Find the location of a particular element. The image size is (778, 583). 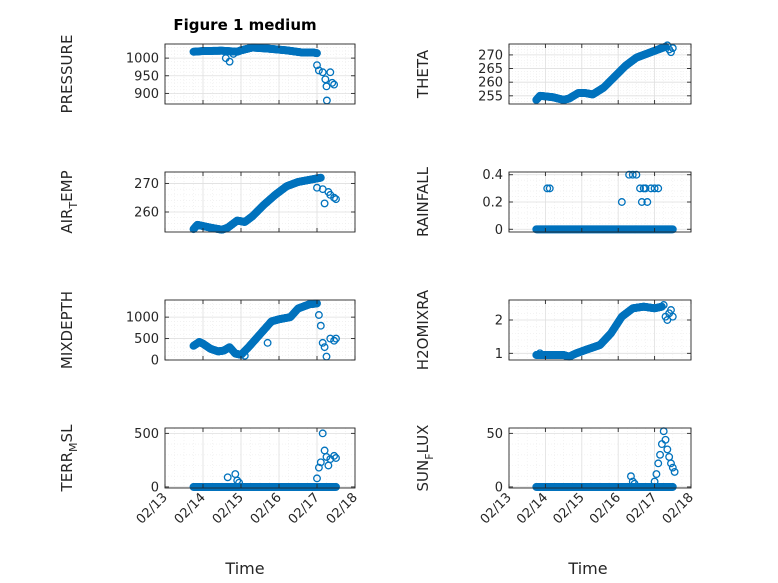

y-tick-label: 260 is located at coordinates (490, 83).